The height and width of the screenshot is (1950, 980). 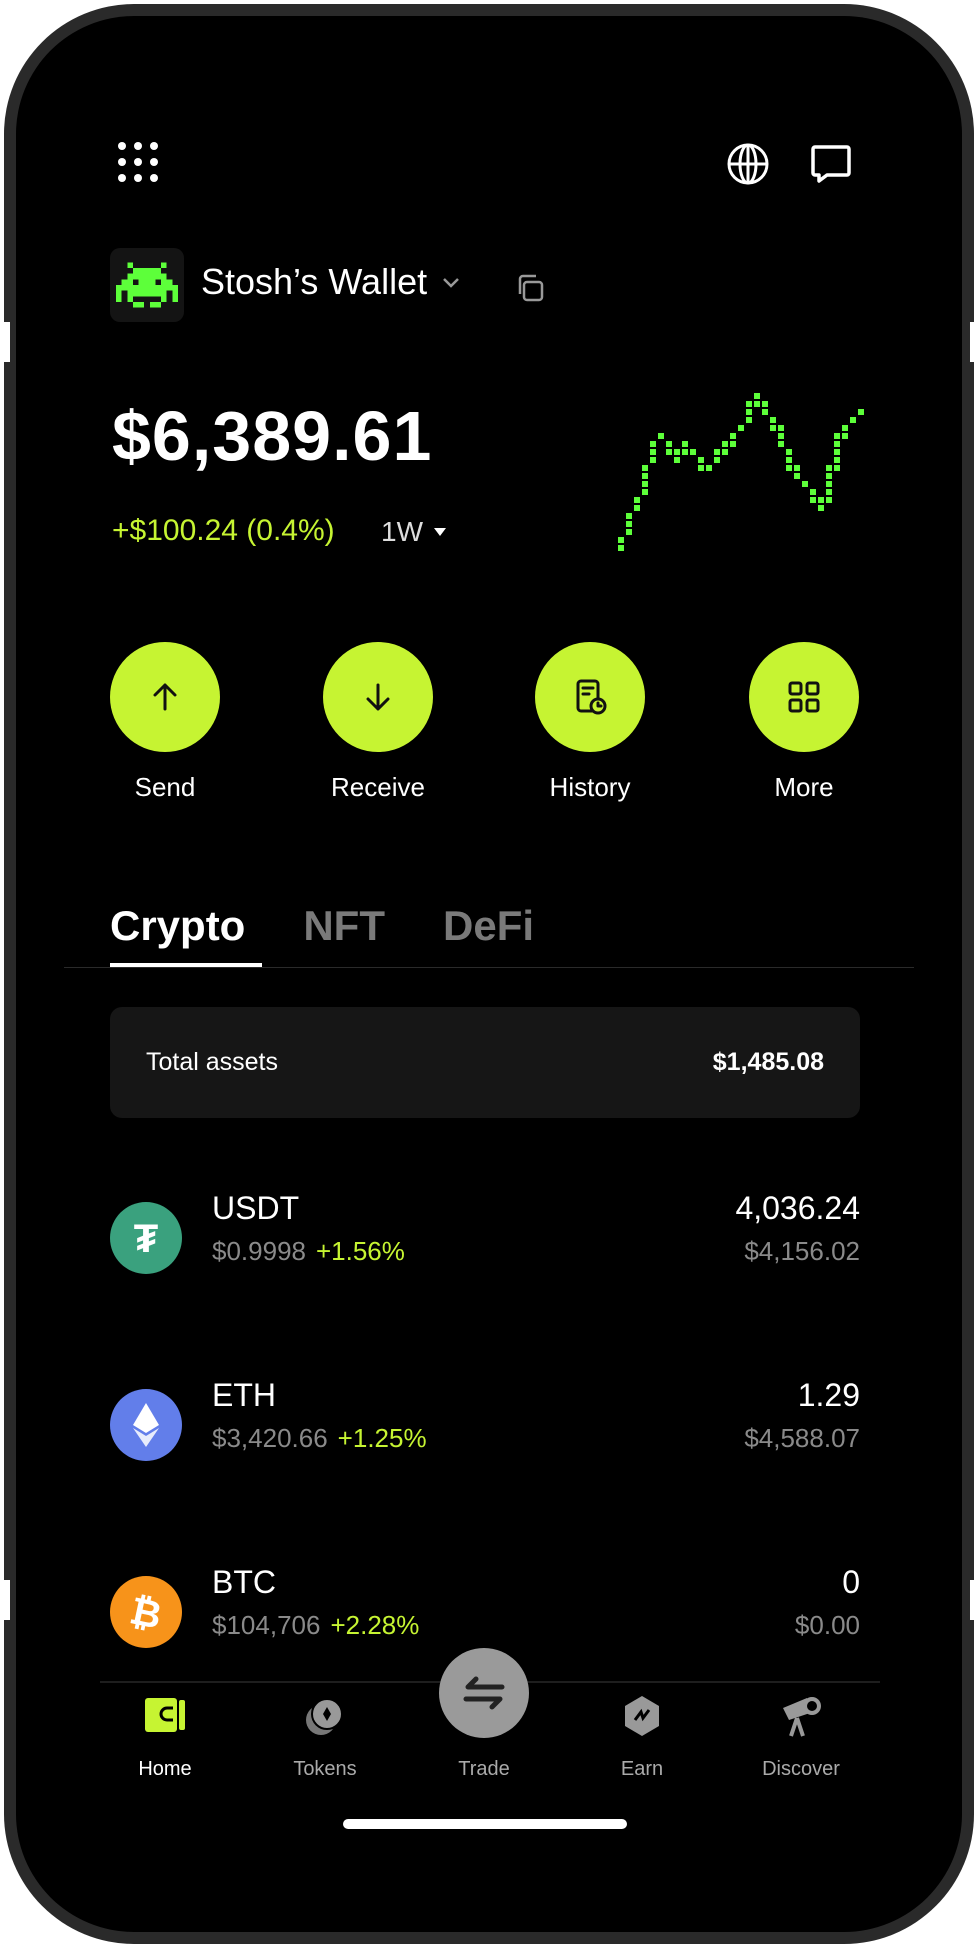 I want to click on nav-home: Home, so click(x=165, y=1734).